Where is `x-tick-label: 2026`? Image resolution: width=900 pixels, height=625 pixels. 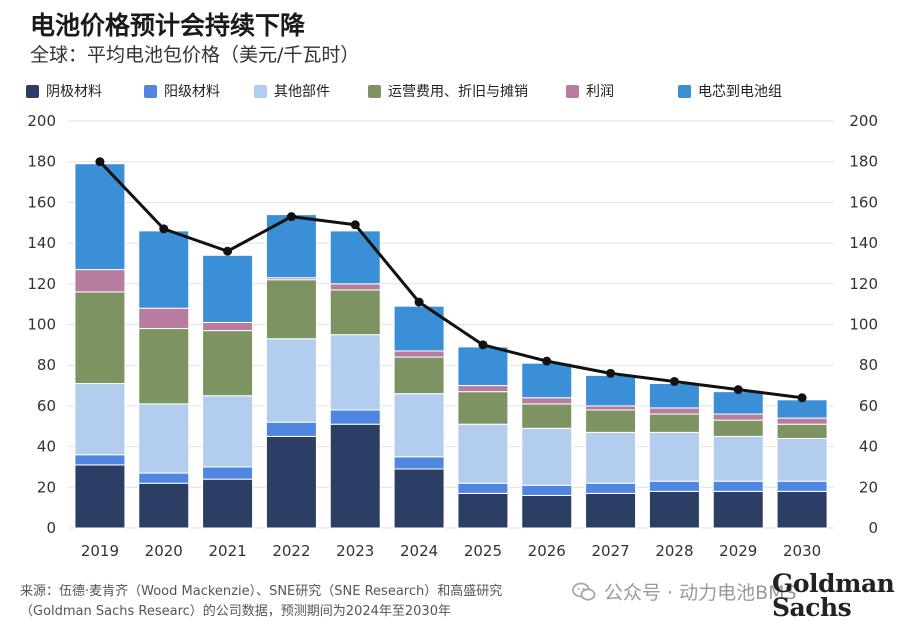 x-tick-label: 2026 is located at coordinates (547, 551).